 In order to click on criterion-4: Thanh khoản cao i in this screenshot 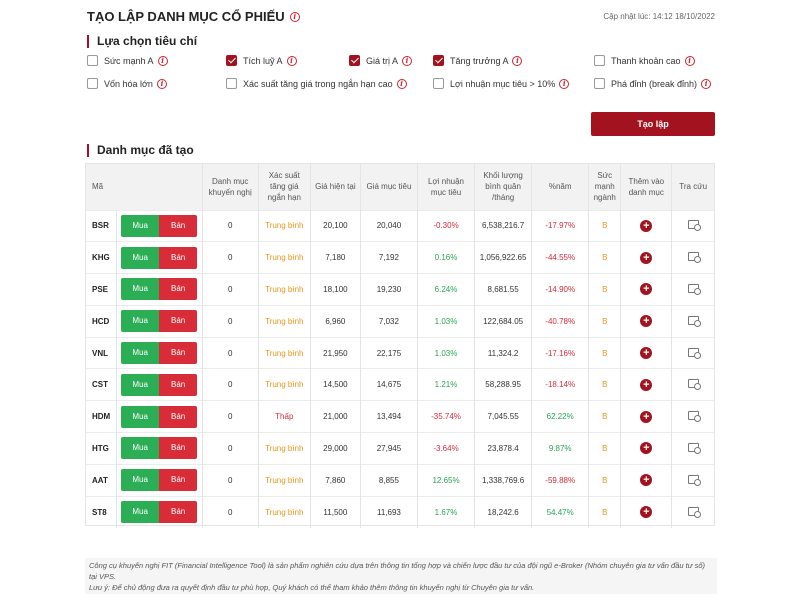, I will do `click(644, 60)`.